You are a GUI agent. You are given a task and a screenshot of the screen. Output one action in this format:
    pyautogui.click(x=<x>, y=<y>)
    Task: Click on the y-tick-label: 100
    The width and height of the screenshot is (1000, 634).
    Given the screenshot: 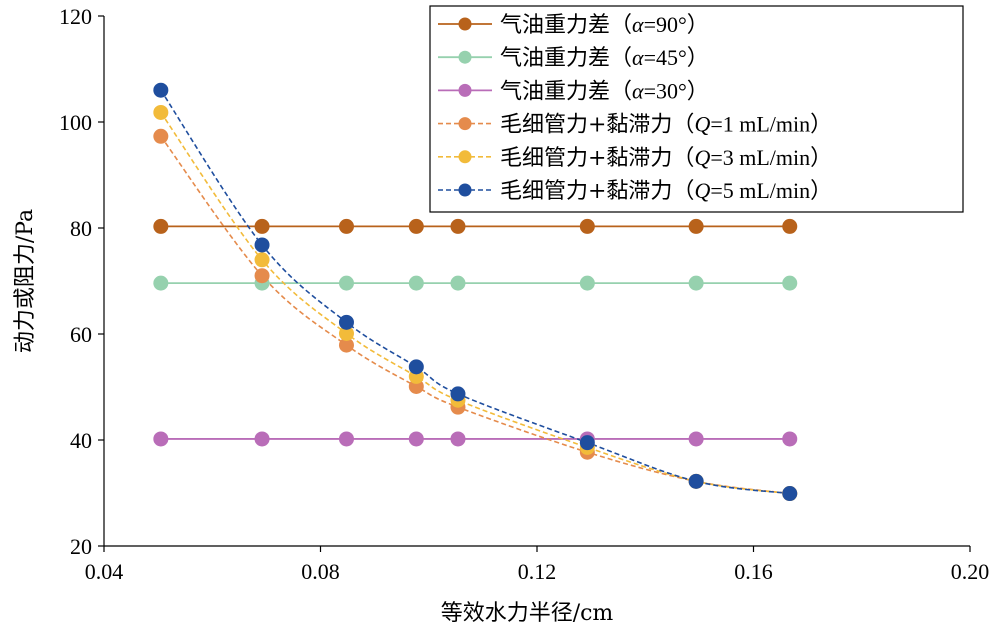 What is the action you would take?
    pyautogui.click(x=75, y=122)
    